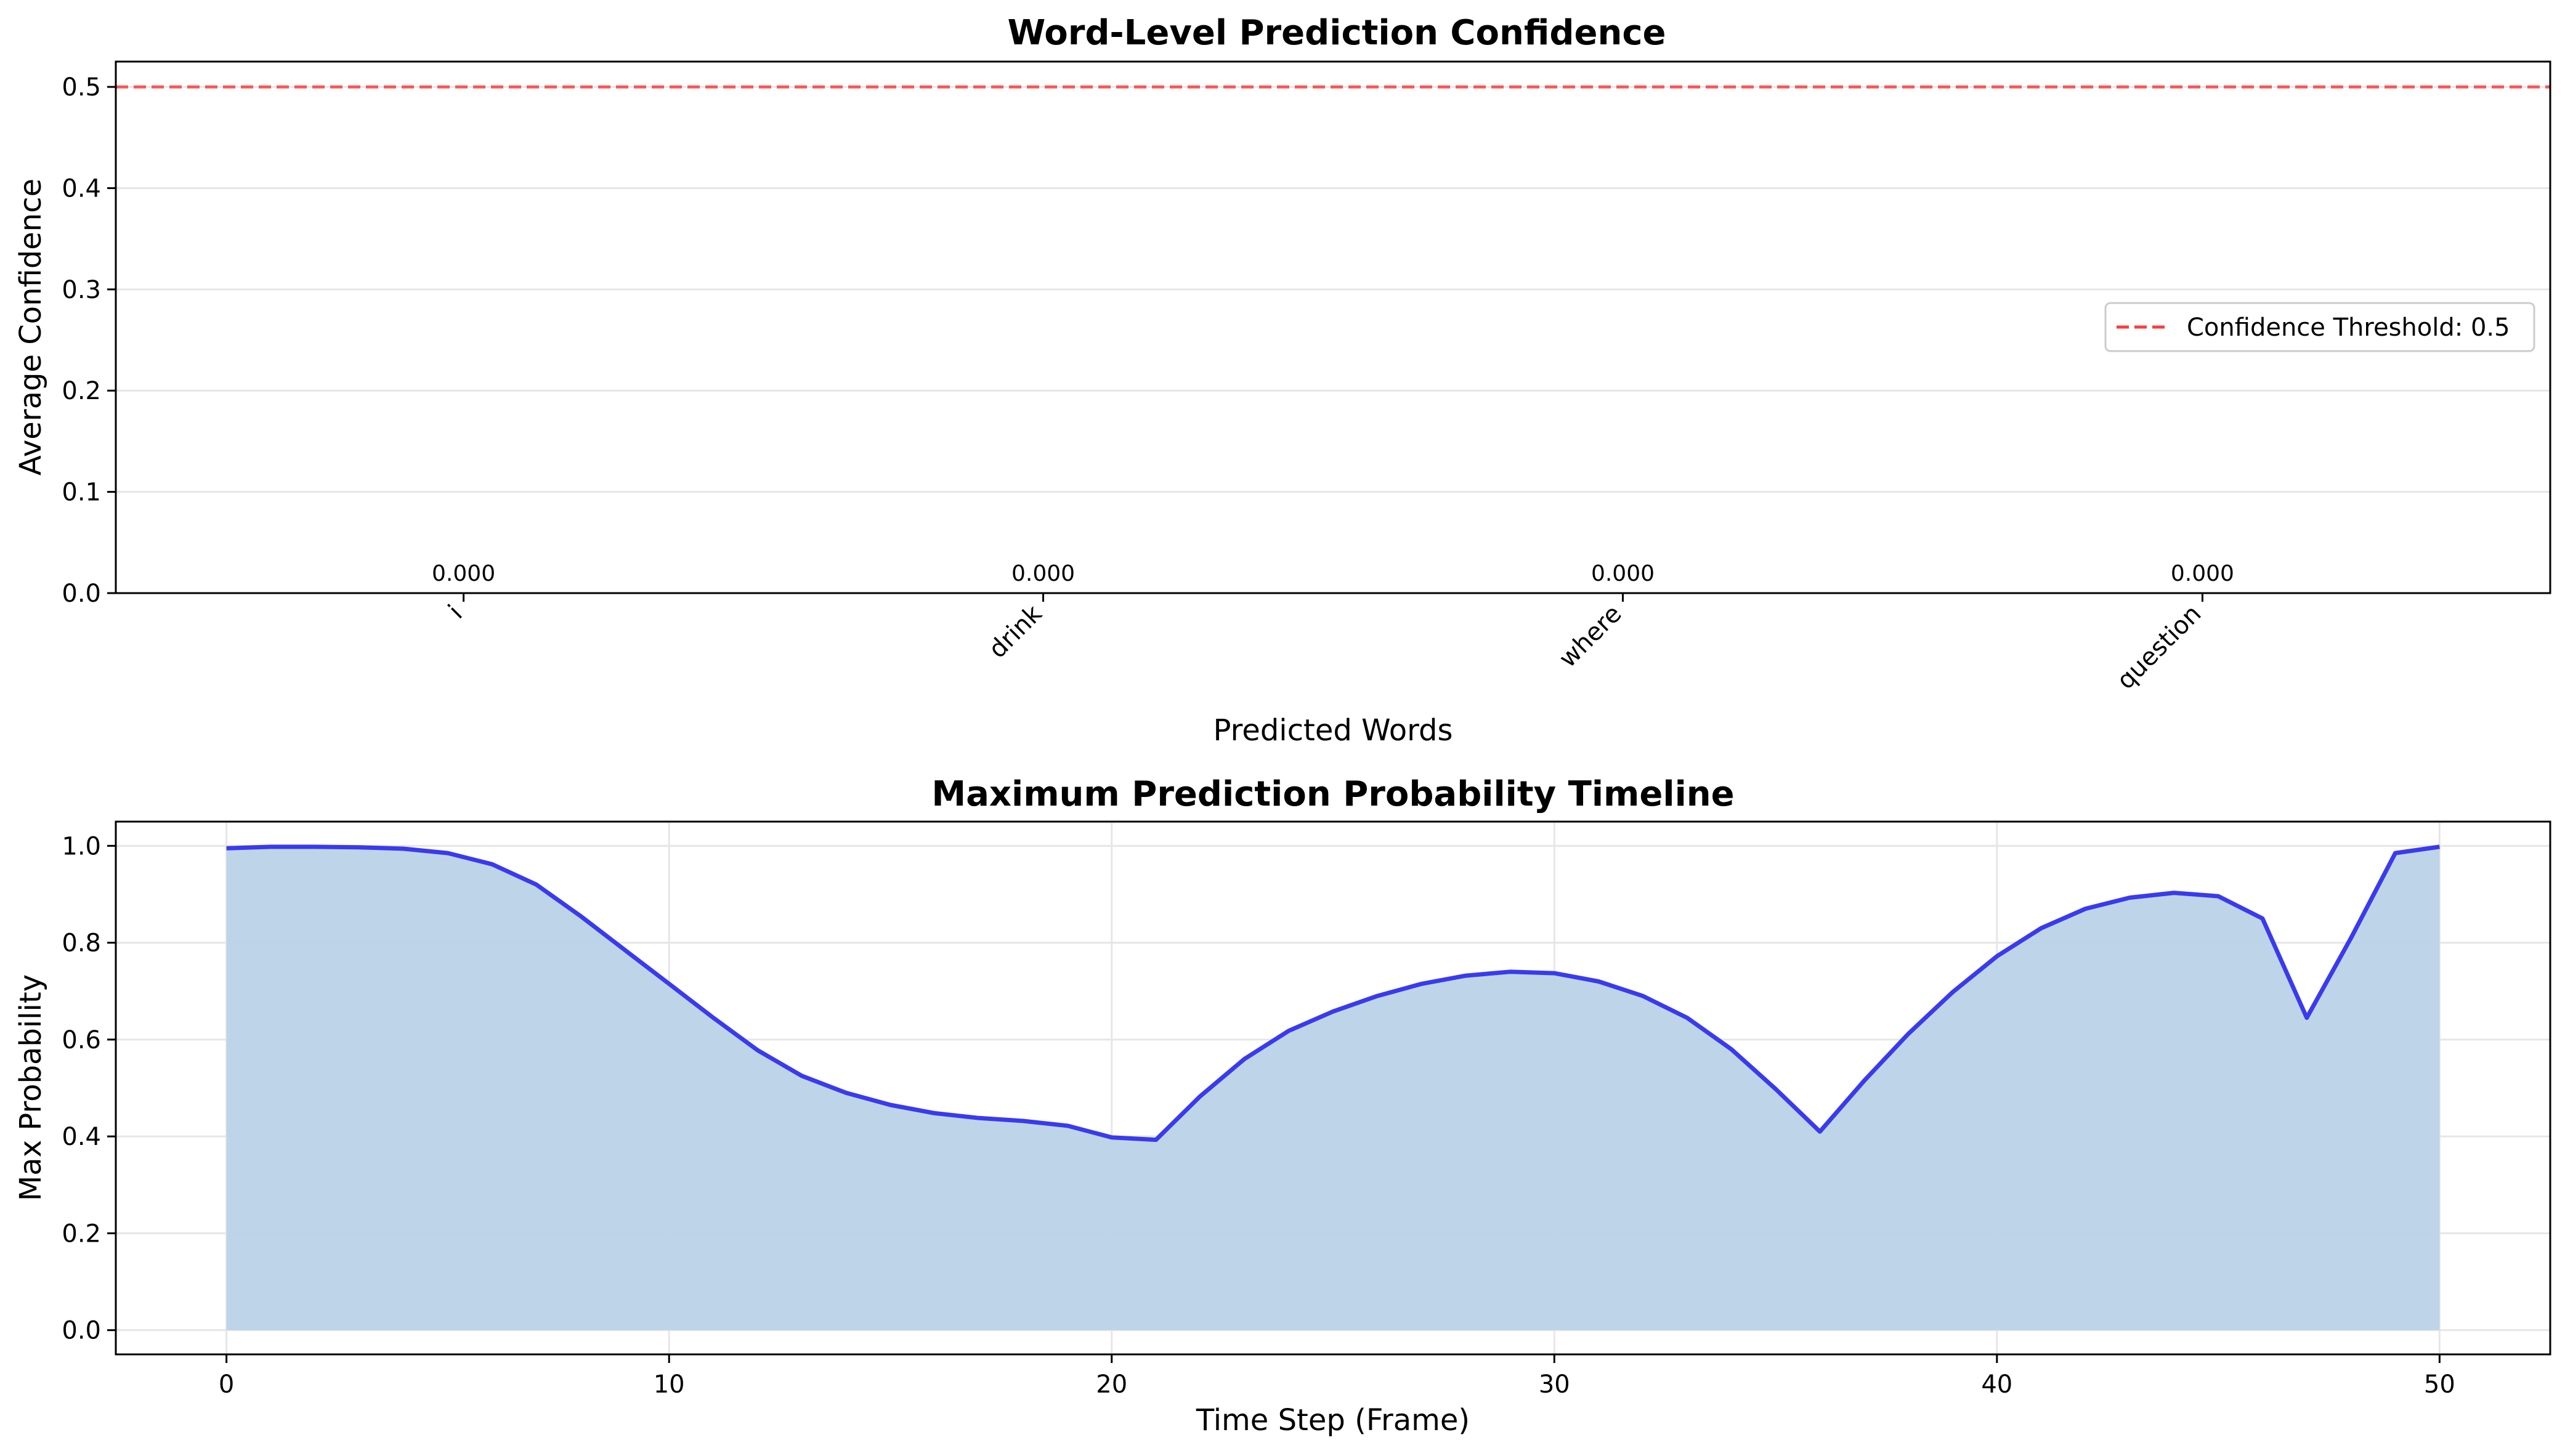 The height and width of the screenshot is (1456, 2565). Describe the element at coordinates (1333, 1421) in the screenshot. I see `bottom-x-axis-label: Time Step (Frame)` at that location.